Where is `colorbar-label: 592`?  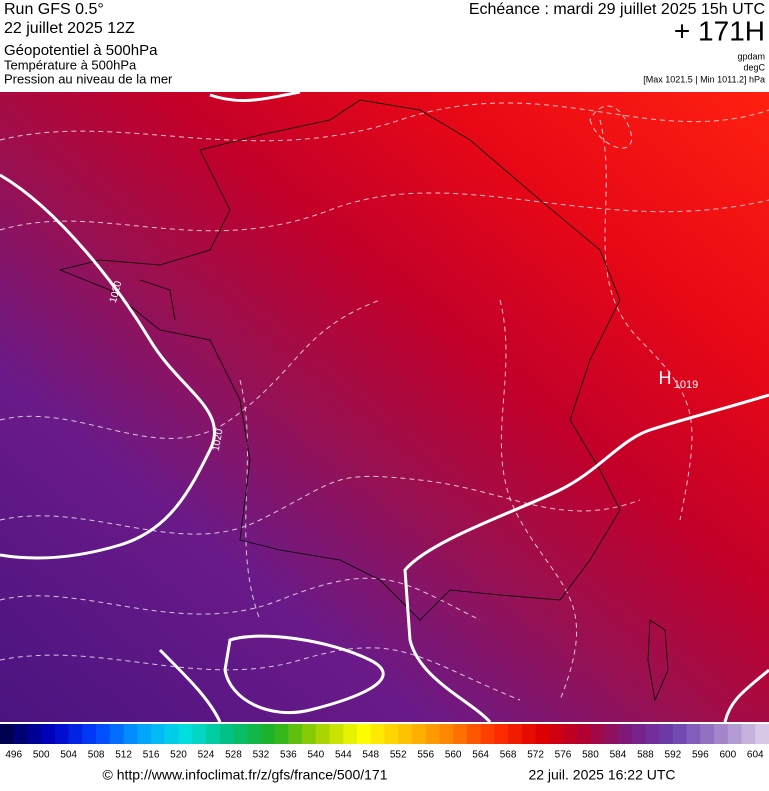 colorbar-label: 592 is located at coordinates (673, 755).